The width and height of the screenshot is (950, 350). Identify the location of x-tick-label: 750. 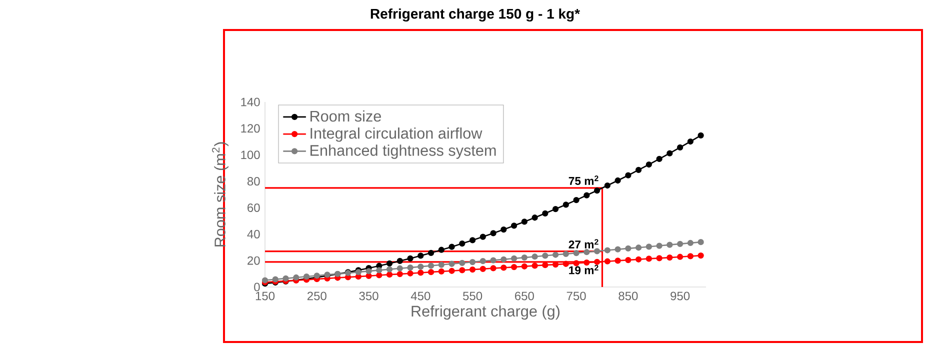
(576, 296).